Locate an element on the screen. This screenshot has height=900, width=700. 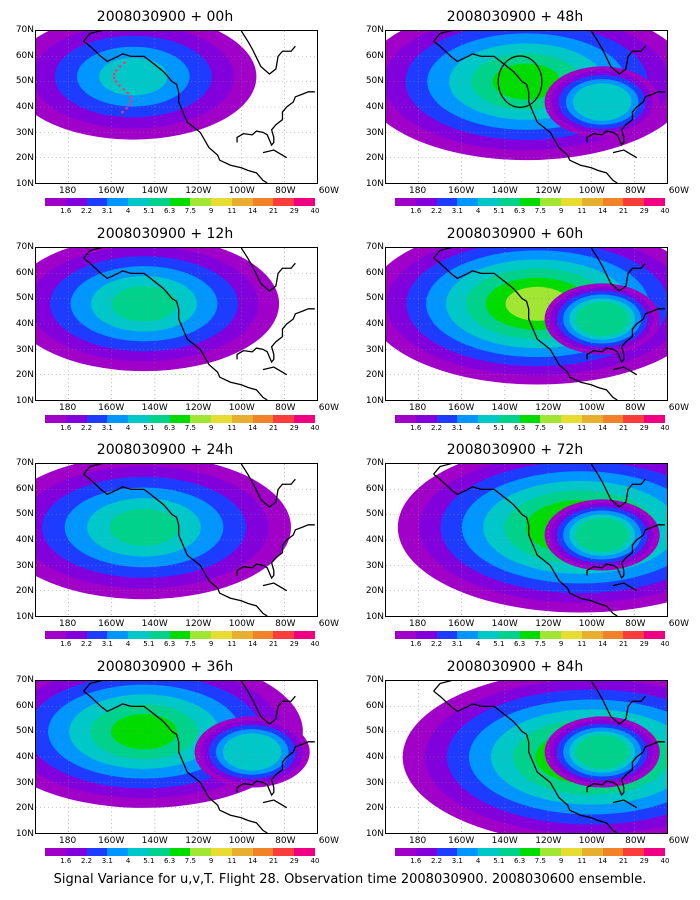
colorbar-tick-label: 9 is located at coordinates (211, 428).